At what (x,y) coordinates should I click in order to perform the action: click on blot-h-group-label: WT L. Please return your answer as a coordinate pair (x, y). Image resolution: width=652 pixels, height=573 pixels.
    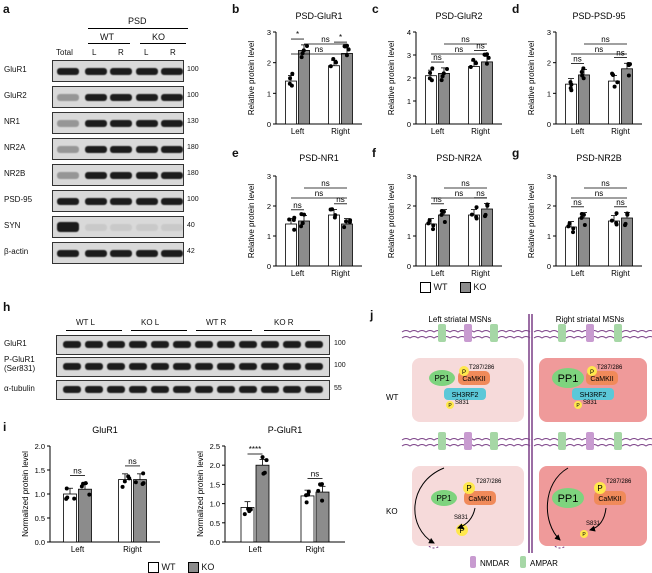
    Looking at the image, I should click on (85, 322).